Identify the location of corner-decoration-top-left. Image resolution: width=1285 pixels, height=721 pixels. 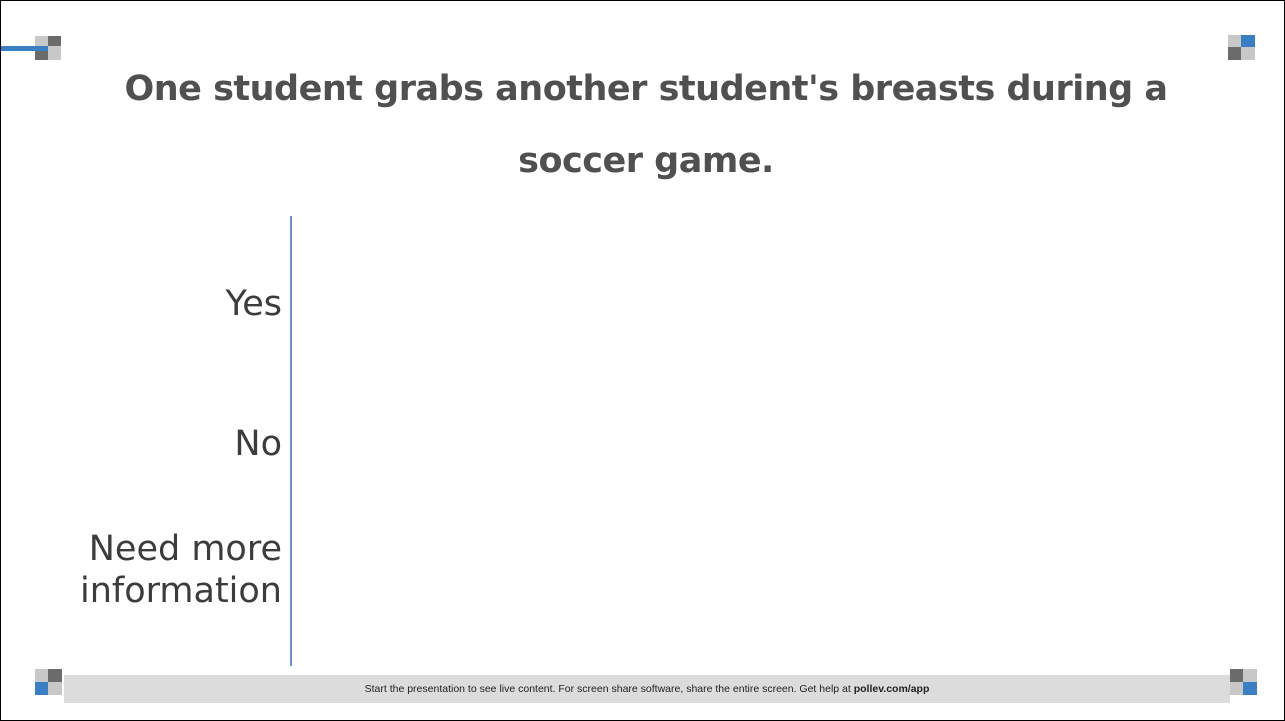
(31, 51).